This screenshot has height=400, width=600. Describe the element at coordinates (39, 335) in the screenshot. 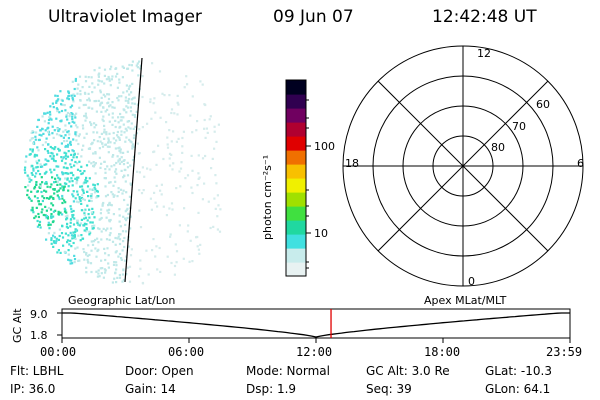

I see `track-y-tick-1-8: 1.8` at that location.